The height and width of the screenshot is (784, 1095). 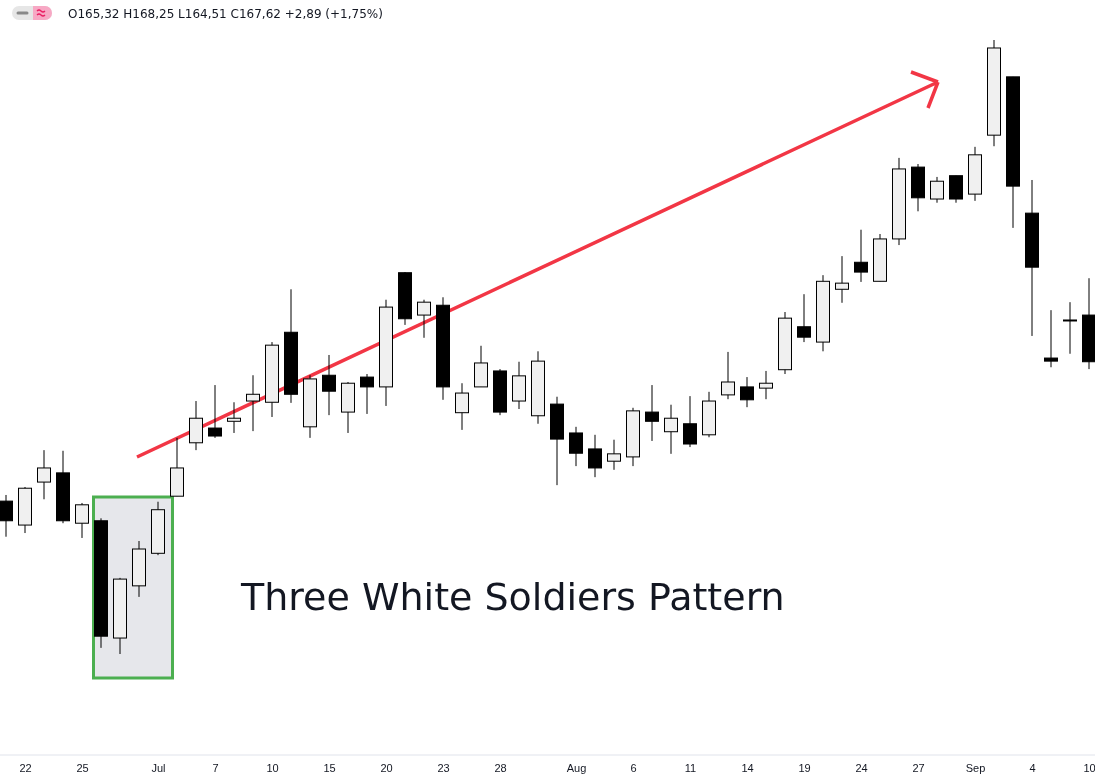 I want to click on text: O165,32 H168,25 L164,51 C167,62 +2,89 (+1,75%), so click(x=225, y=14).